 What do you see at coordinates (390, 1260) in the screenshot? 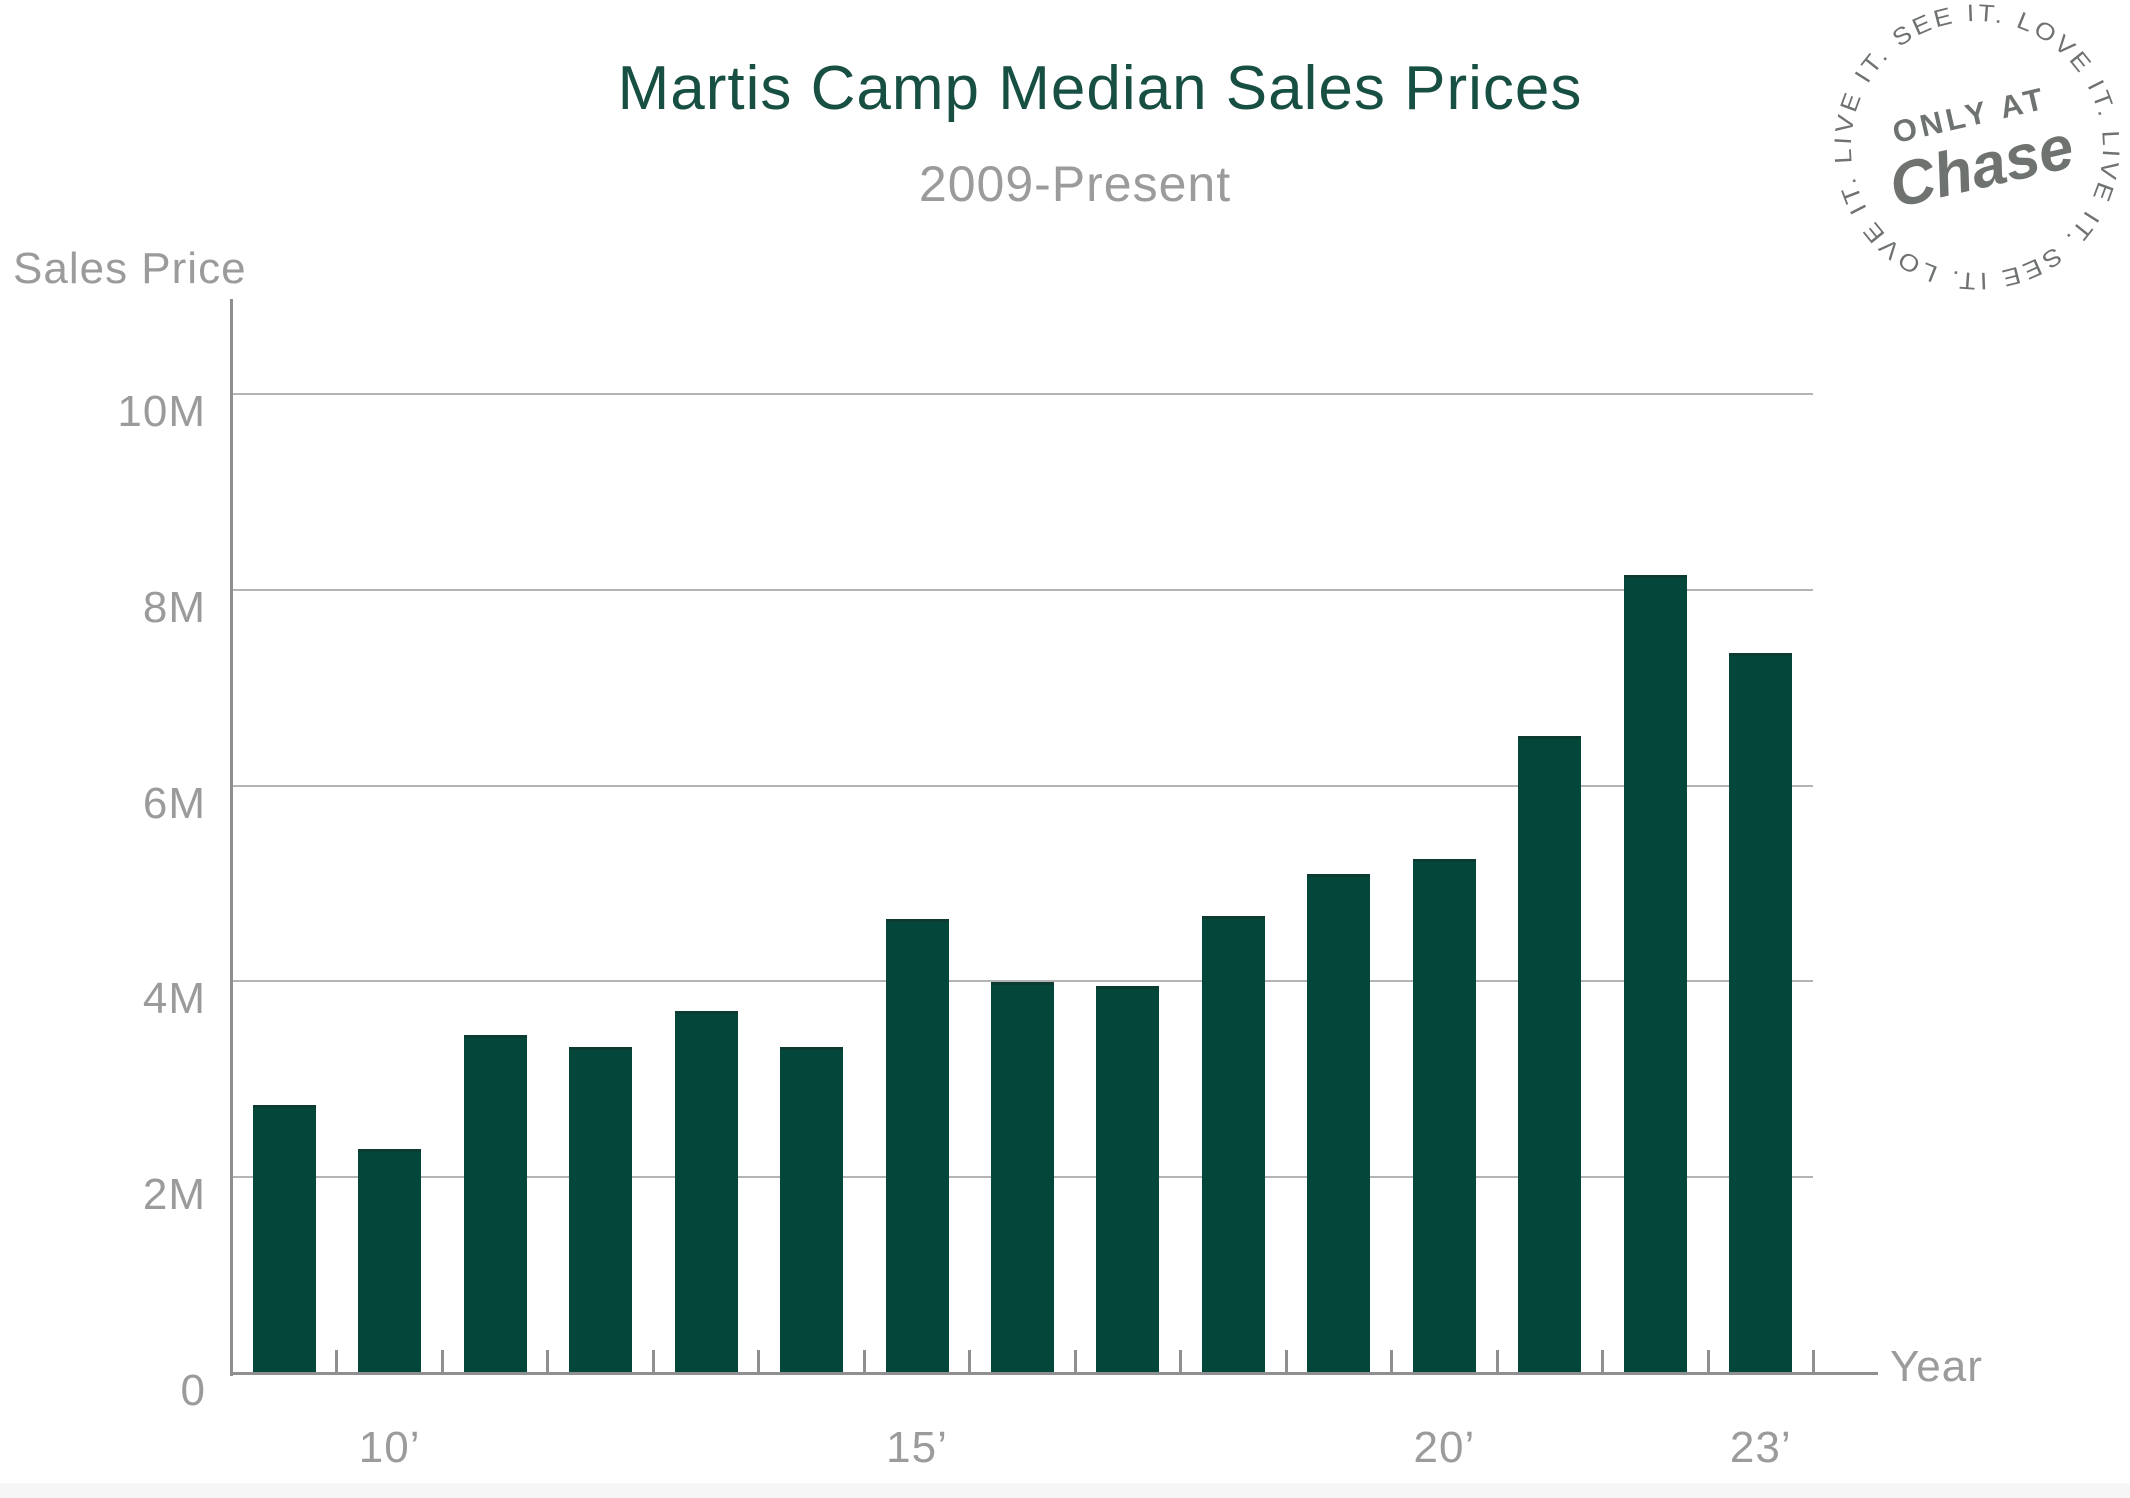
I see `bar-2010` at bounding box center [390, 1260].